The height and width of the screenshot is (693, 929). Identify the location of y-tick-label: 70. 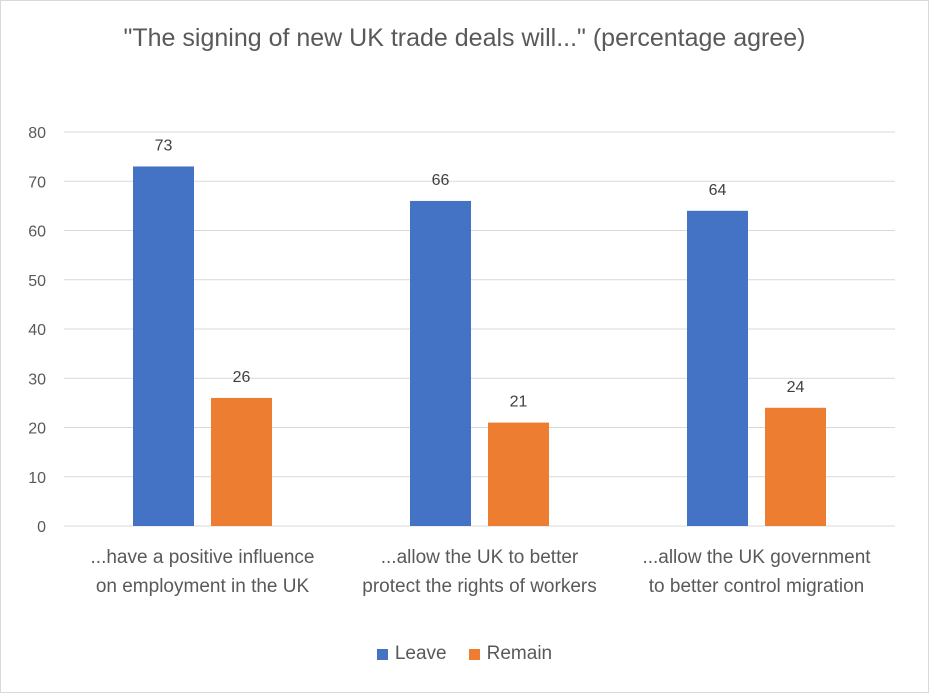
(37, 182).